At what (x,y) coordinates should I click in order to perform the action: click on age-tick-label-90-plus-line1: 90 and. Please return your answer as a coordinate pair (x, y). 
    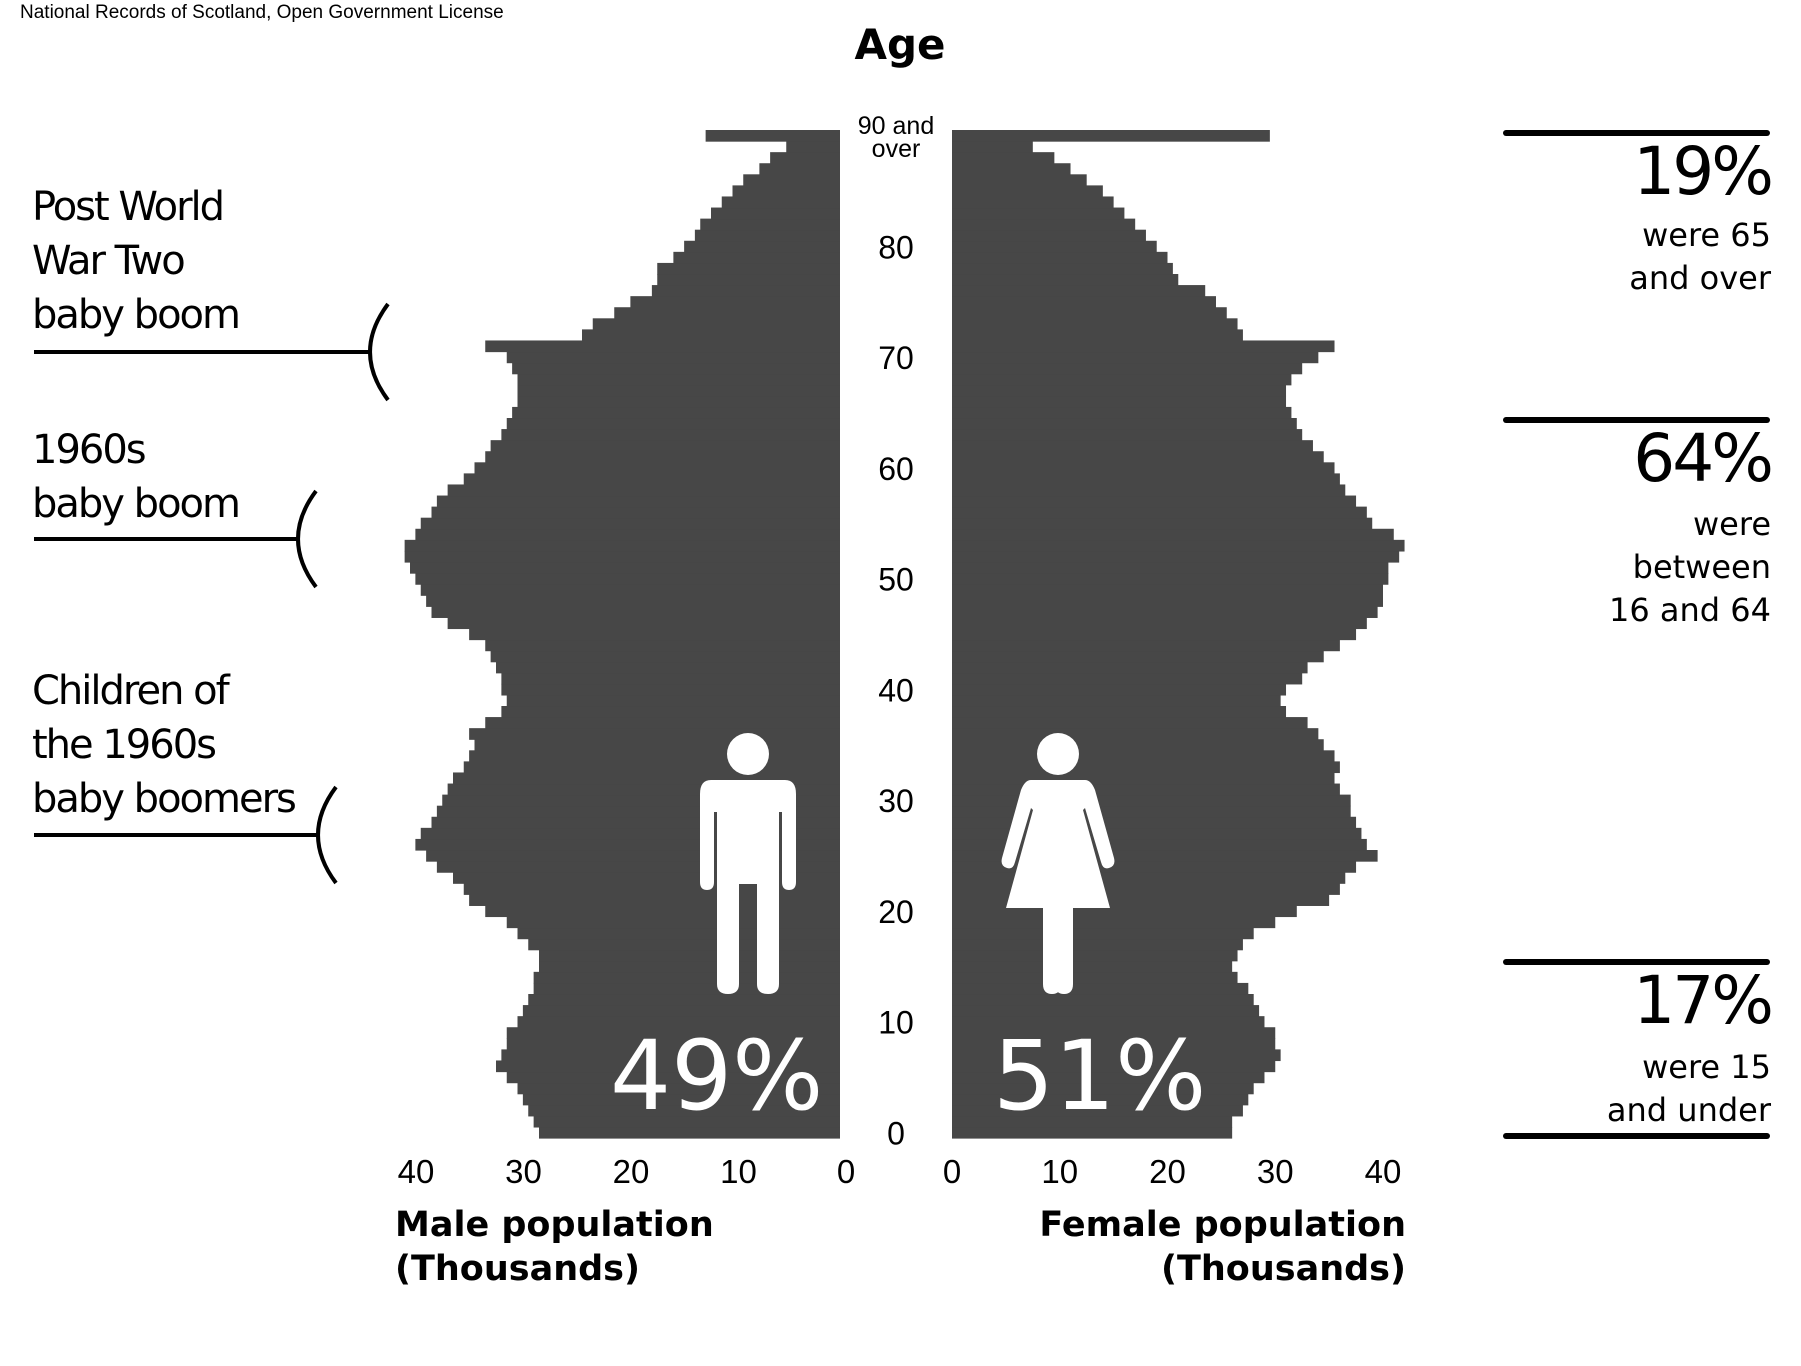
    Looking at the image, I should click on (896, 126).